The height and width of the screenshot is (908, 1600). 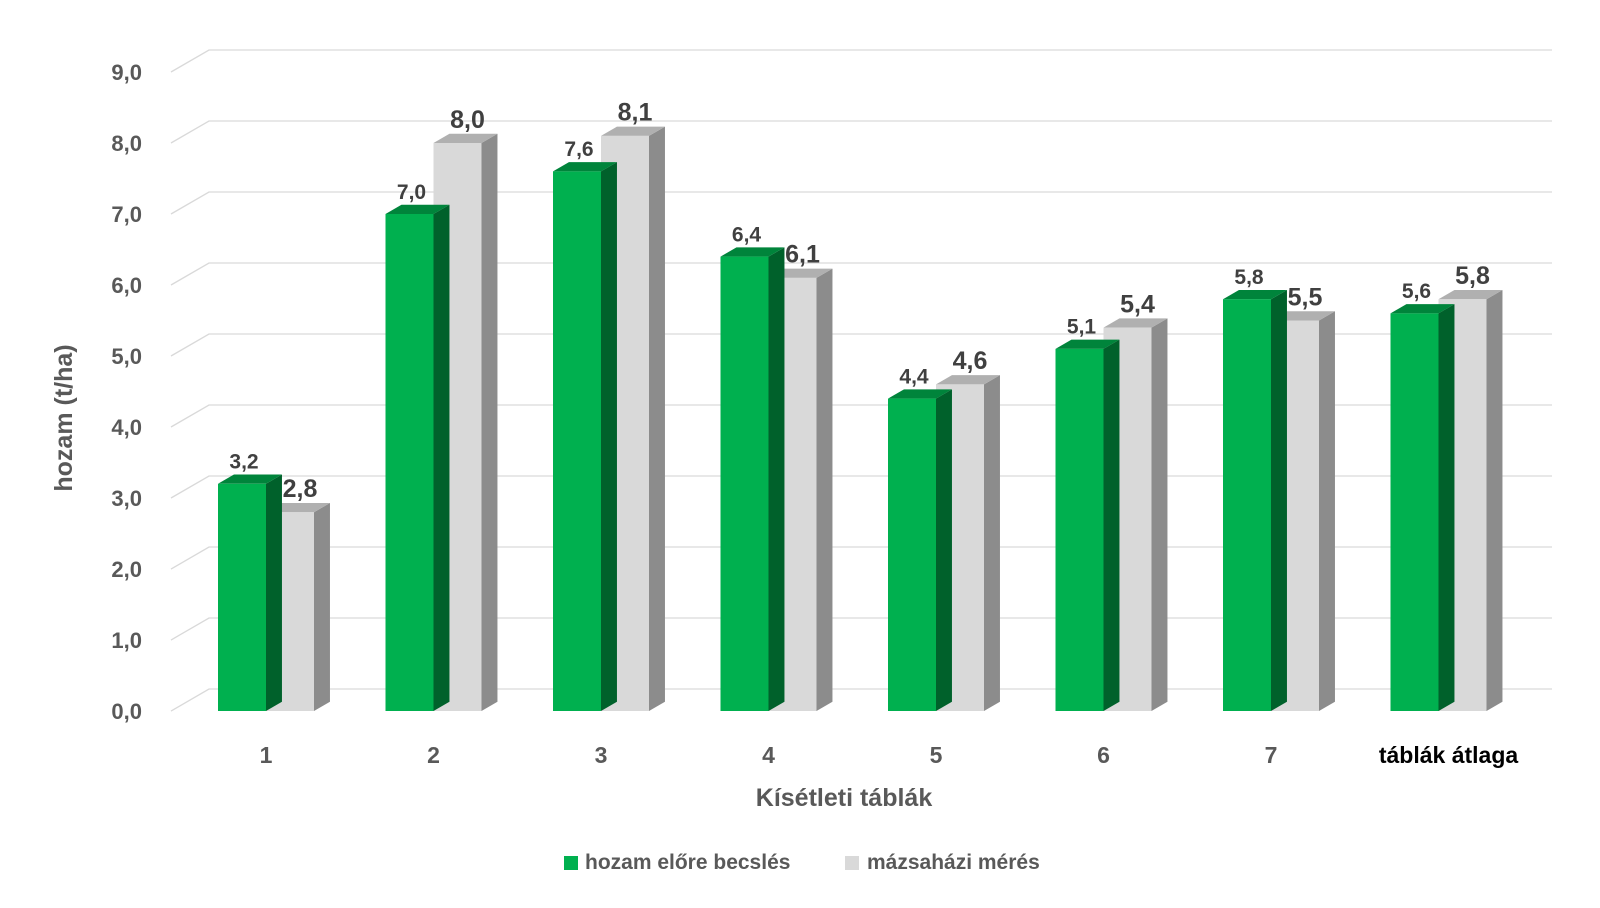 I want to click on data-label-series-2: 5,5, so click(x=1305, y=297).